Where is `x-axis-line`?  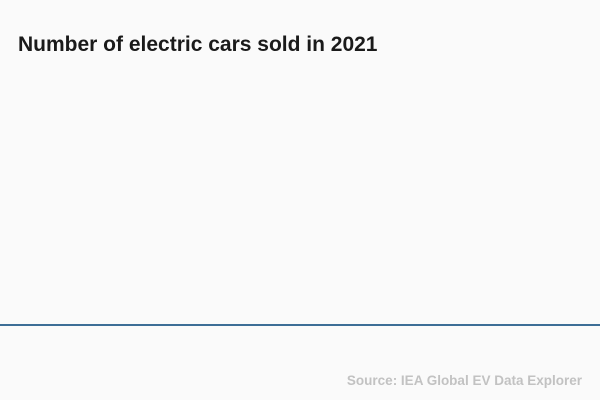
x-axis-line is located at coordinates (300, 325).